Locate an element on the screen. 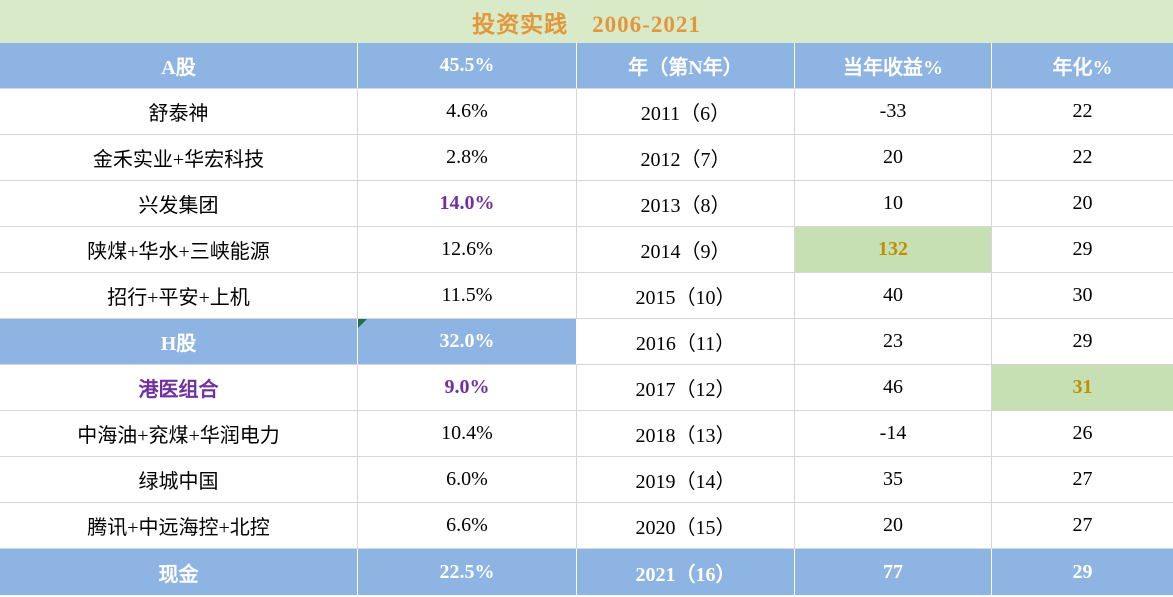 Image resolution: width=1173 pixels, height=597 pixels. table-row: 兴发集团 14.0% 2013（8） 10 20 is located at coordinates (586, 204).